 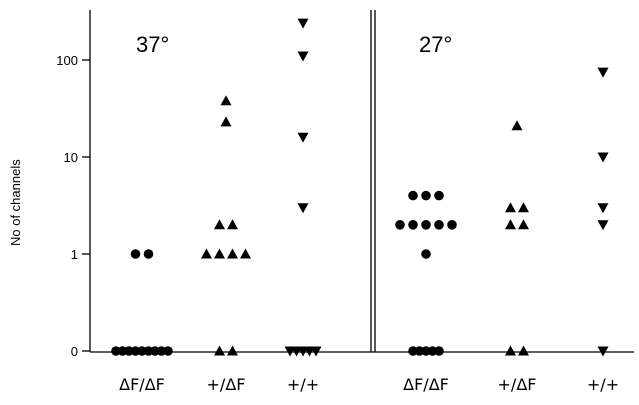 What do you see at coordinates (73, 206) in the screenshot?
I see `y-ticks: 0 1 10 100` at bounding box center [73, 206].